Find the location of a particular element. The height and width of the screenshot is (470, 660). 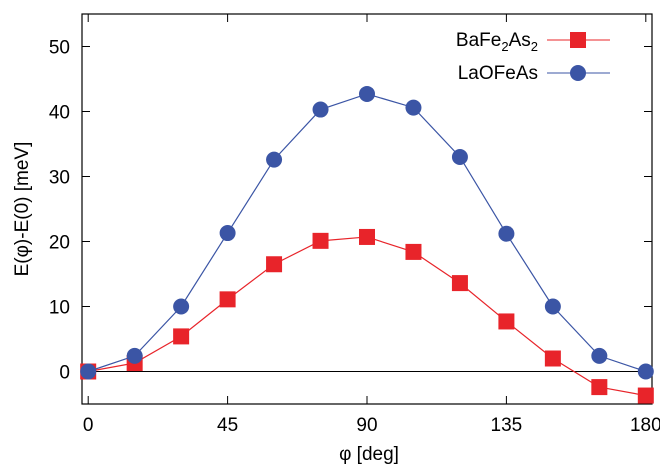

y-axis-title: E(φ)-E(0) [meV] is located at coordinates (22, 209).